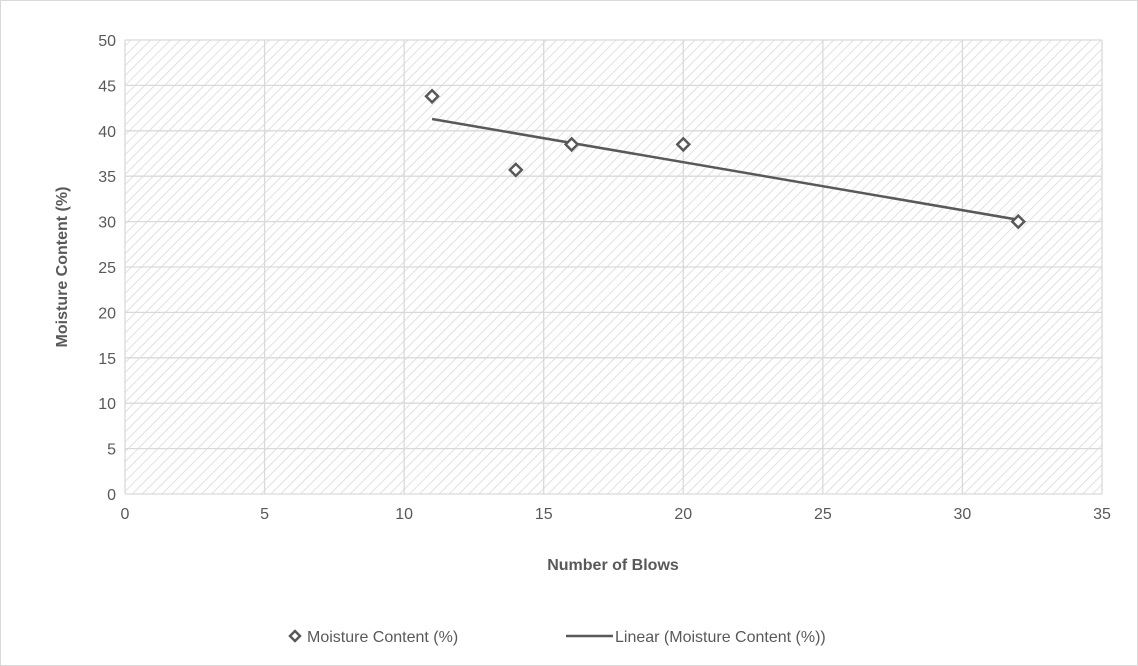 The height and width of the screenshot is (666, 1138). Describe the element at coordinates (683, 514) in the screenshot. I see `x-tick-label: 20` at that location.